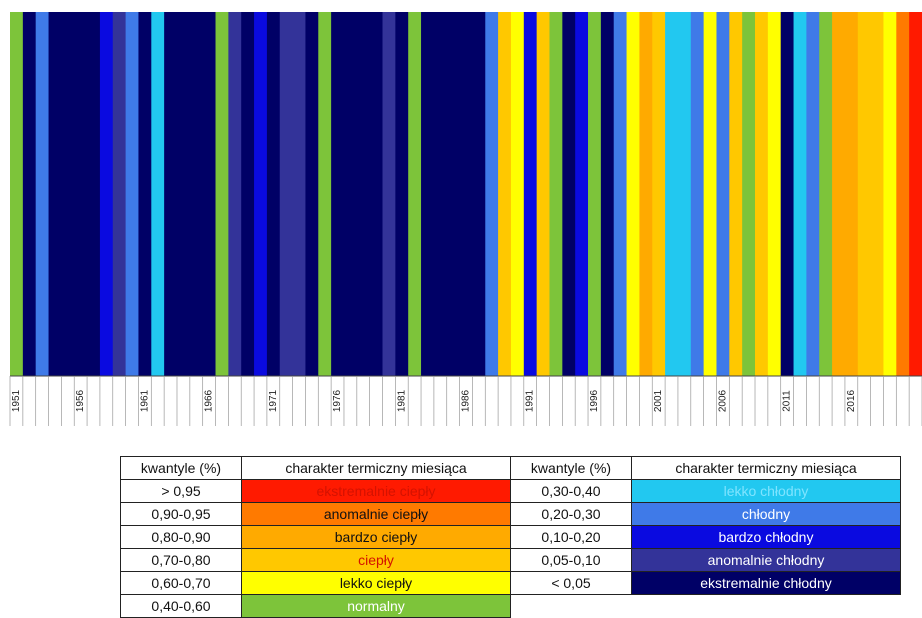 Image resolution: width=922 pixels, height=618 pixels. What do you see at coordinates (428, 194) in the screenshot?
I see `stripe-1983` at bounding box center [428, 194].